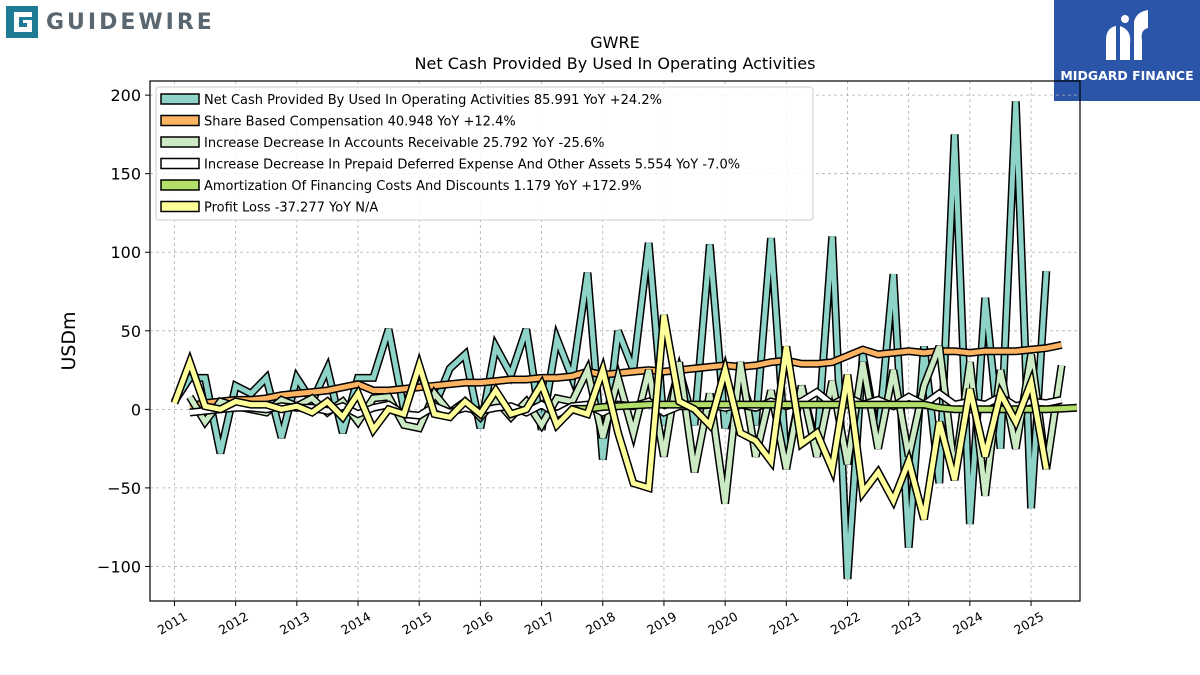 This screenshot has width=1200, height=675. I want to click on y-tick-label: 0, so click(136, 409).